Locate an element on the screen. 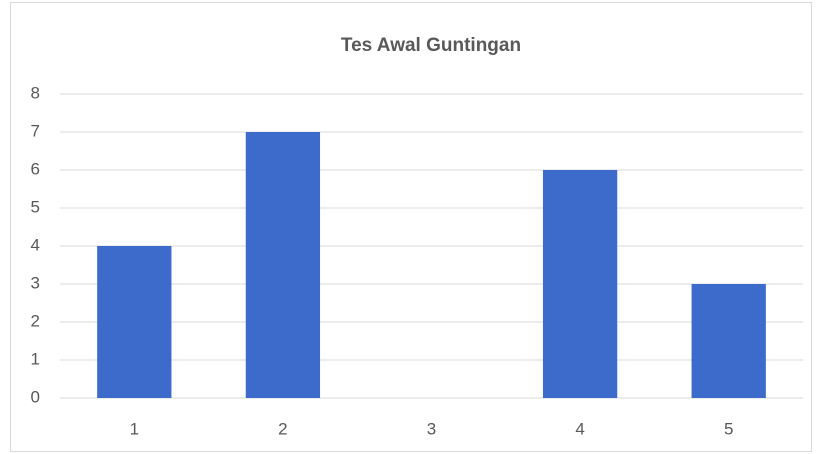 The image size is (821, 454). x-tick-label: 5 is located at coordinates (728, 428).